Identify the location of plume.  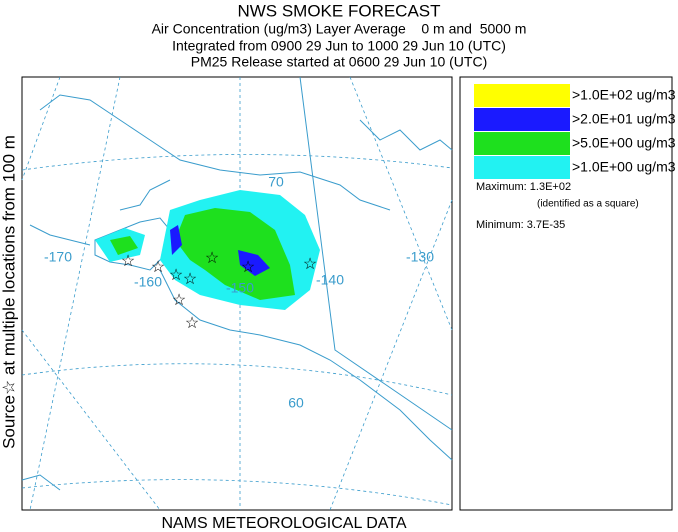
(207, 250).